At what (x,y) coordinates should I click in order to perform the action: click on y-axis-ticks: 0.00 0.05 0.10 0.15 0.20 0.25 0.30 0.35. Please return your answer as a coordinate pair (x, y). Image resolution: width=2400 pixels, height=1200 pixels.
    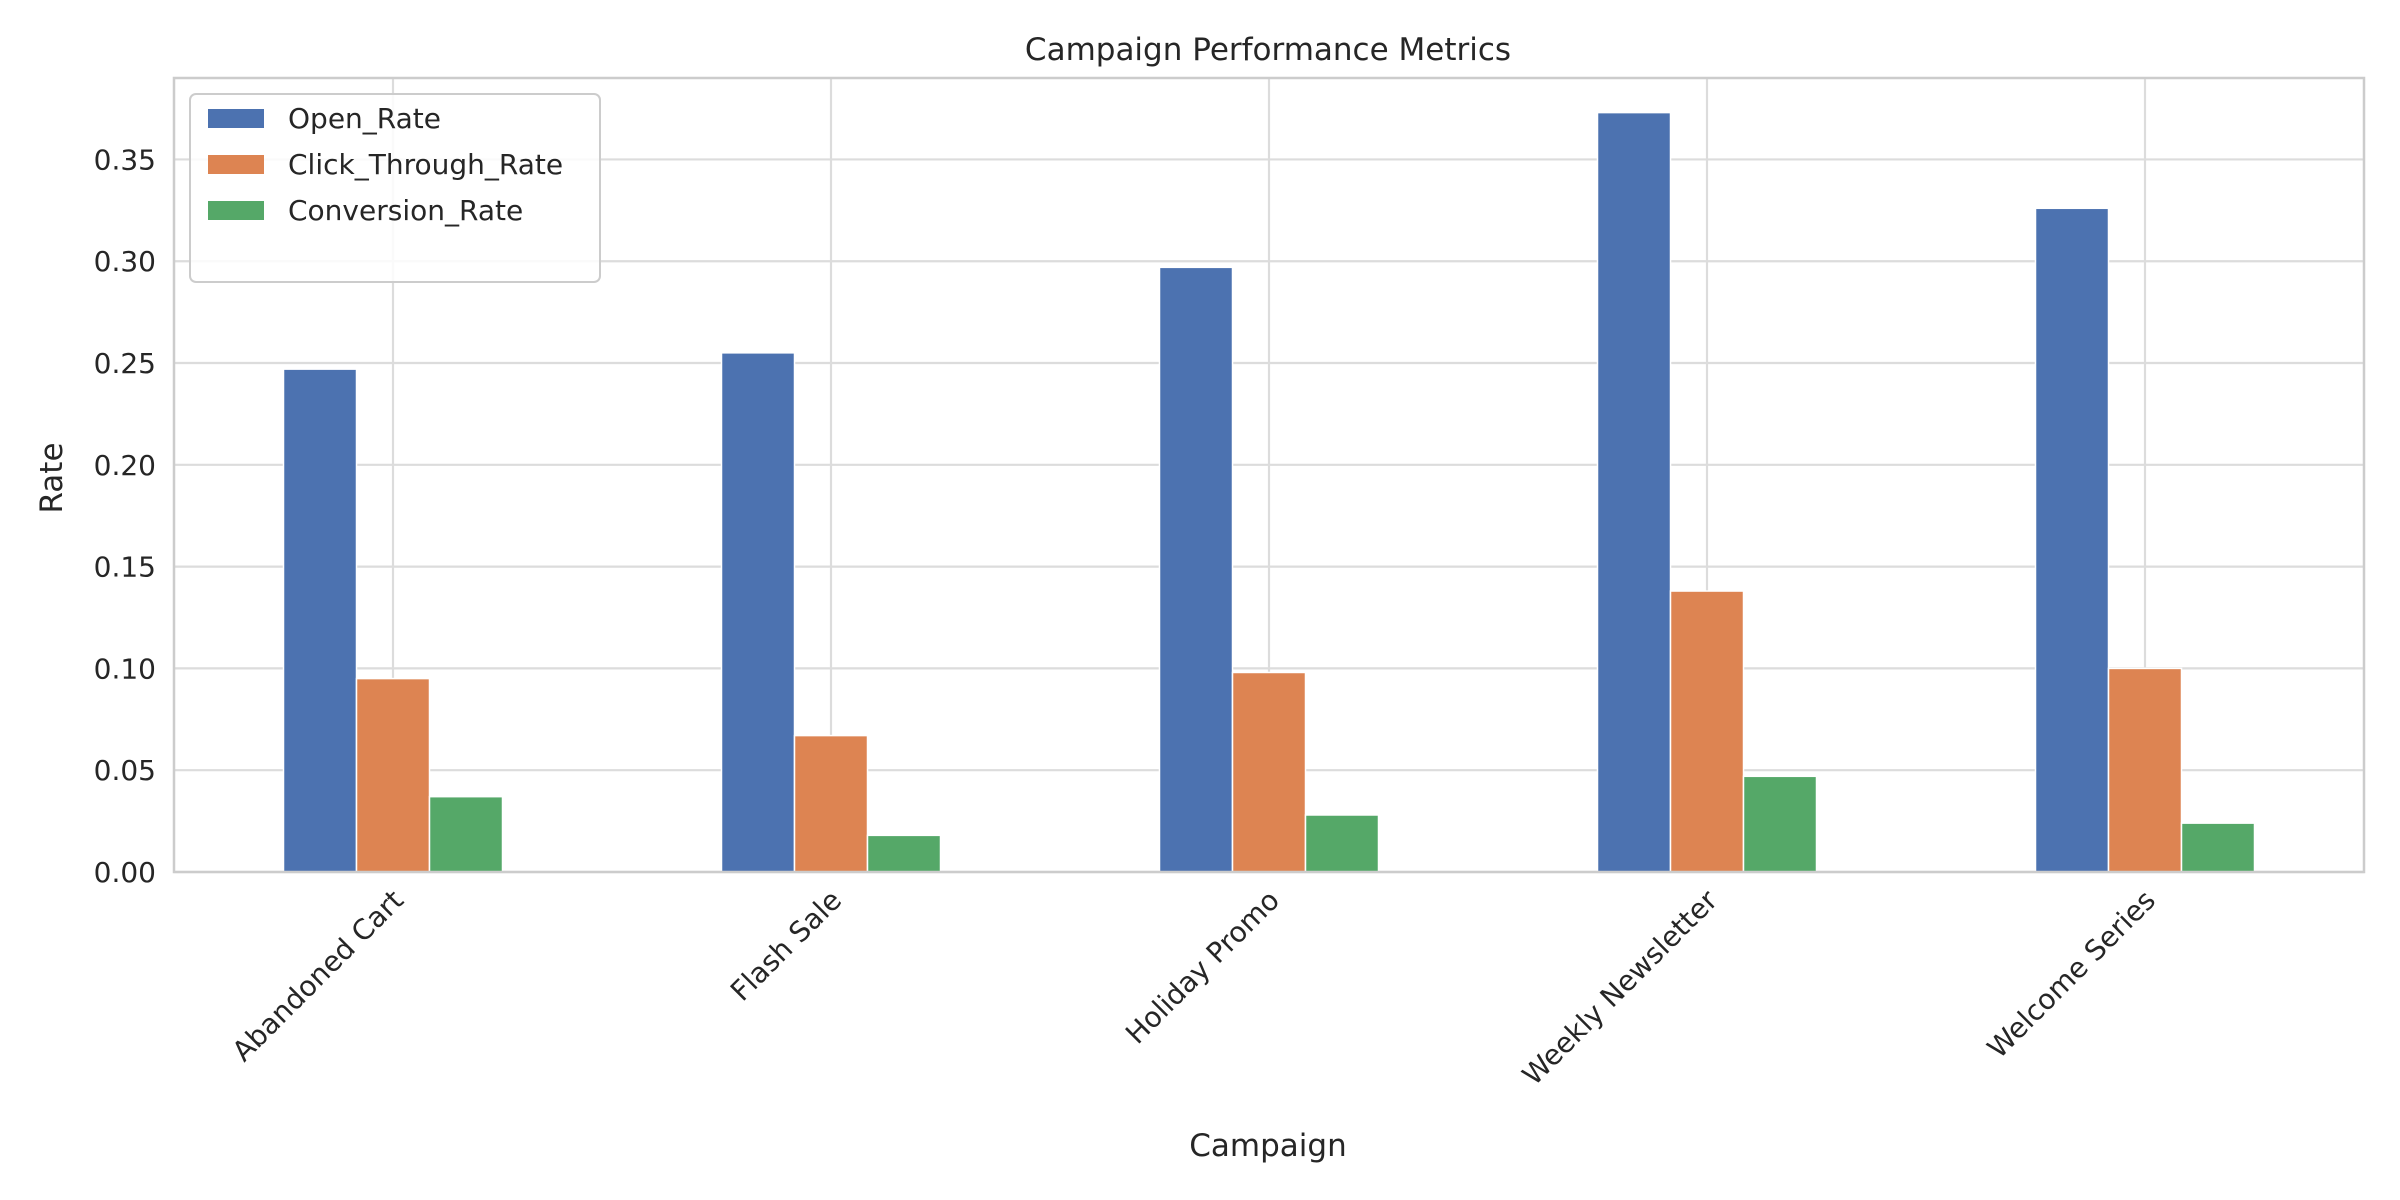
    Looking at the image, I should click on (125, 516).